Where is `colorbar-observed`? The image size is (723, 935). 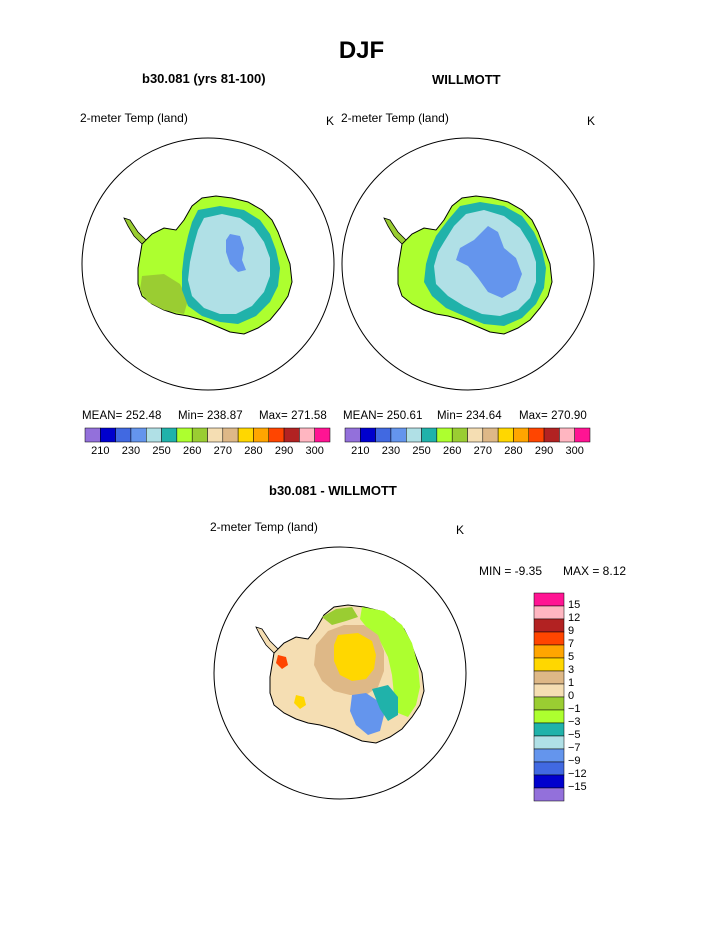 colorbar-observed is located at coordinates (467, 435).